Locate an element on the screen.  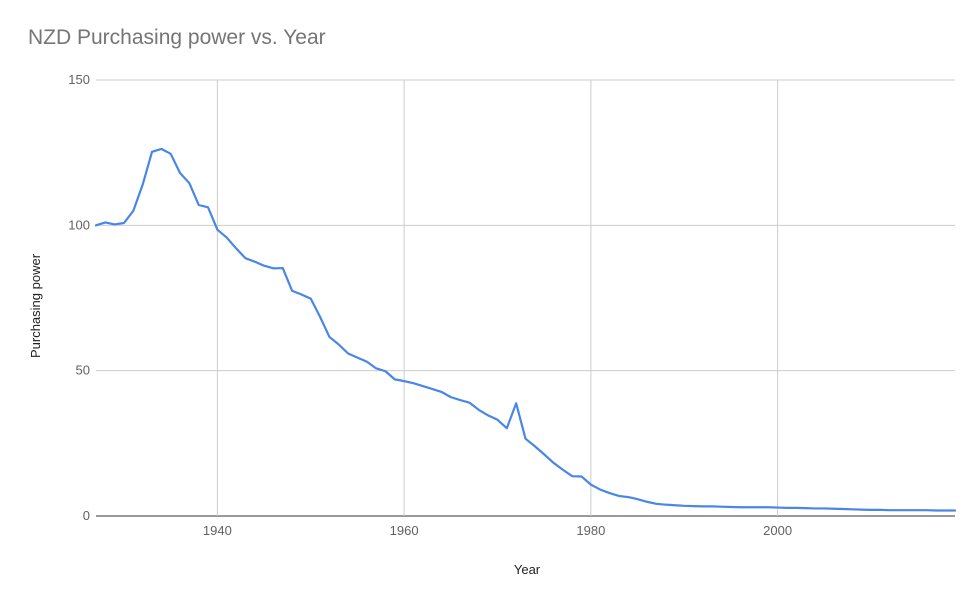
x-tick-label: 2000 is located at coordinates (777, 530).